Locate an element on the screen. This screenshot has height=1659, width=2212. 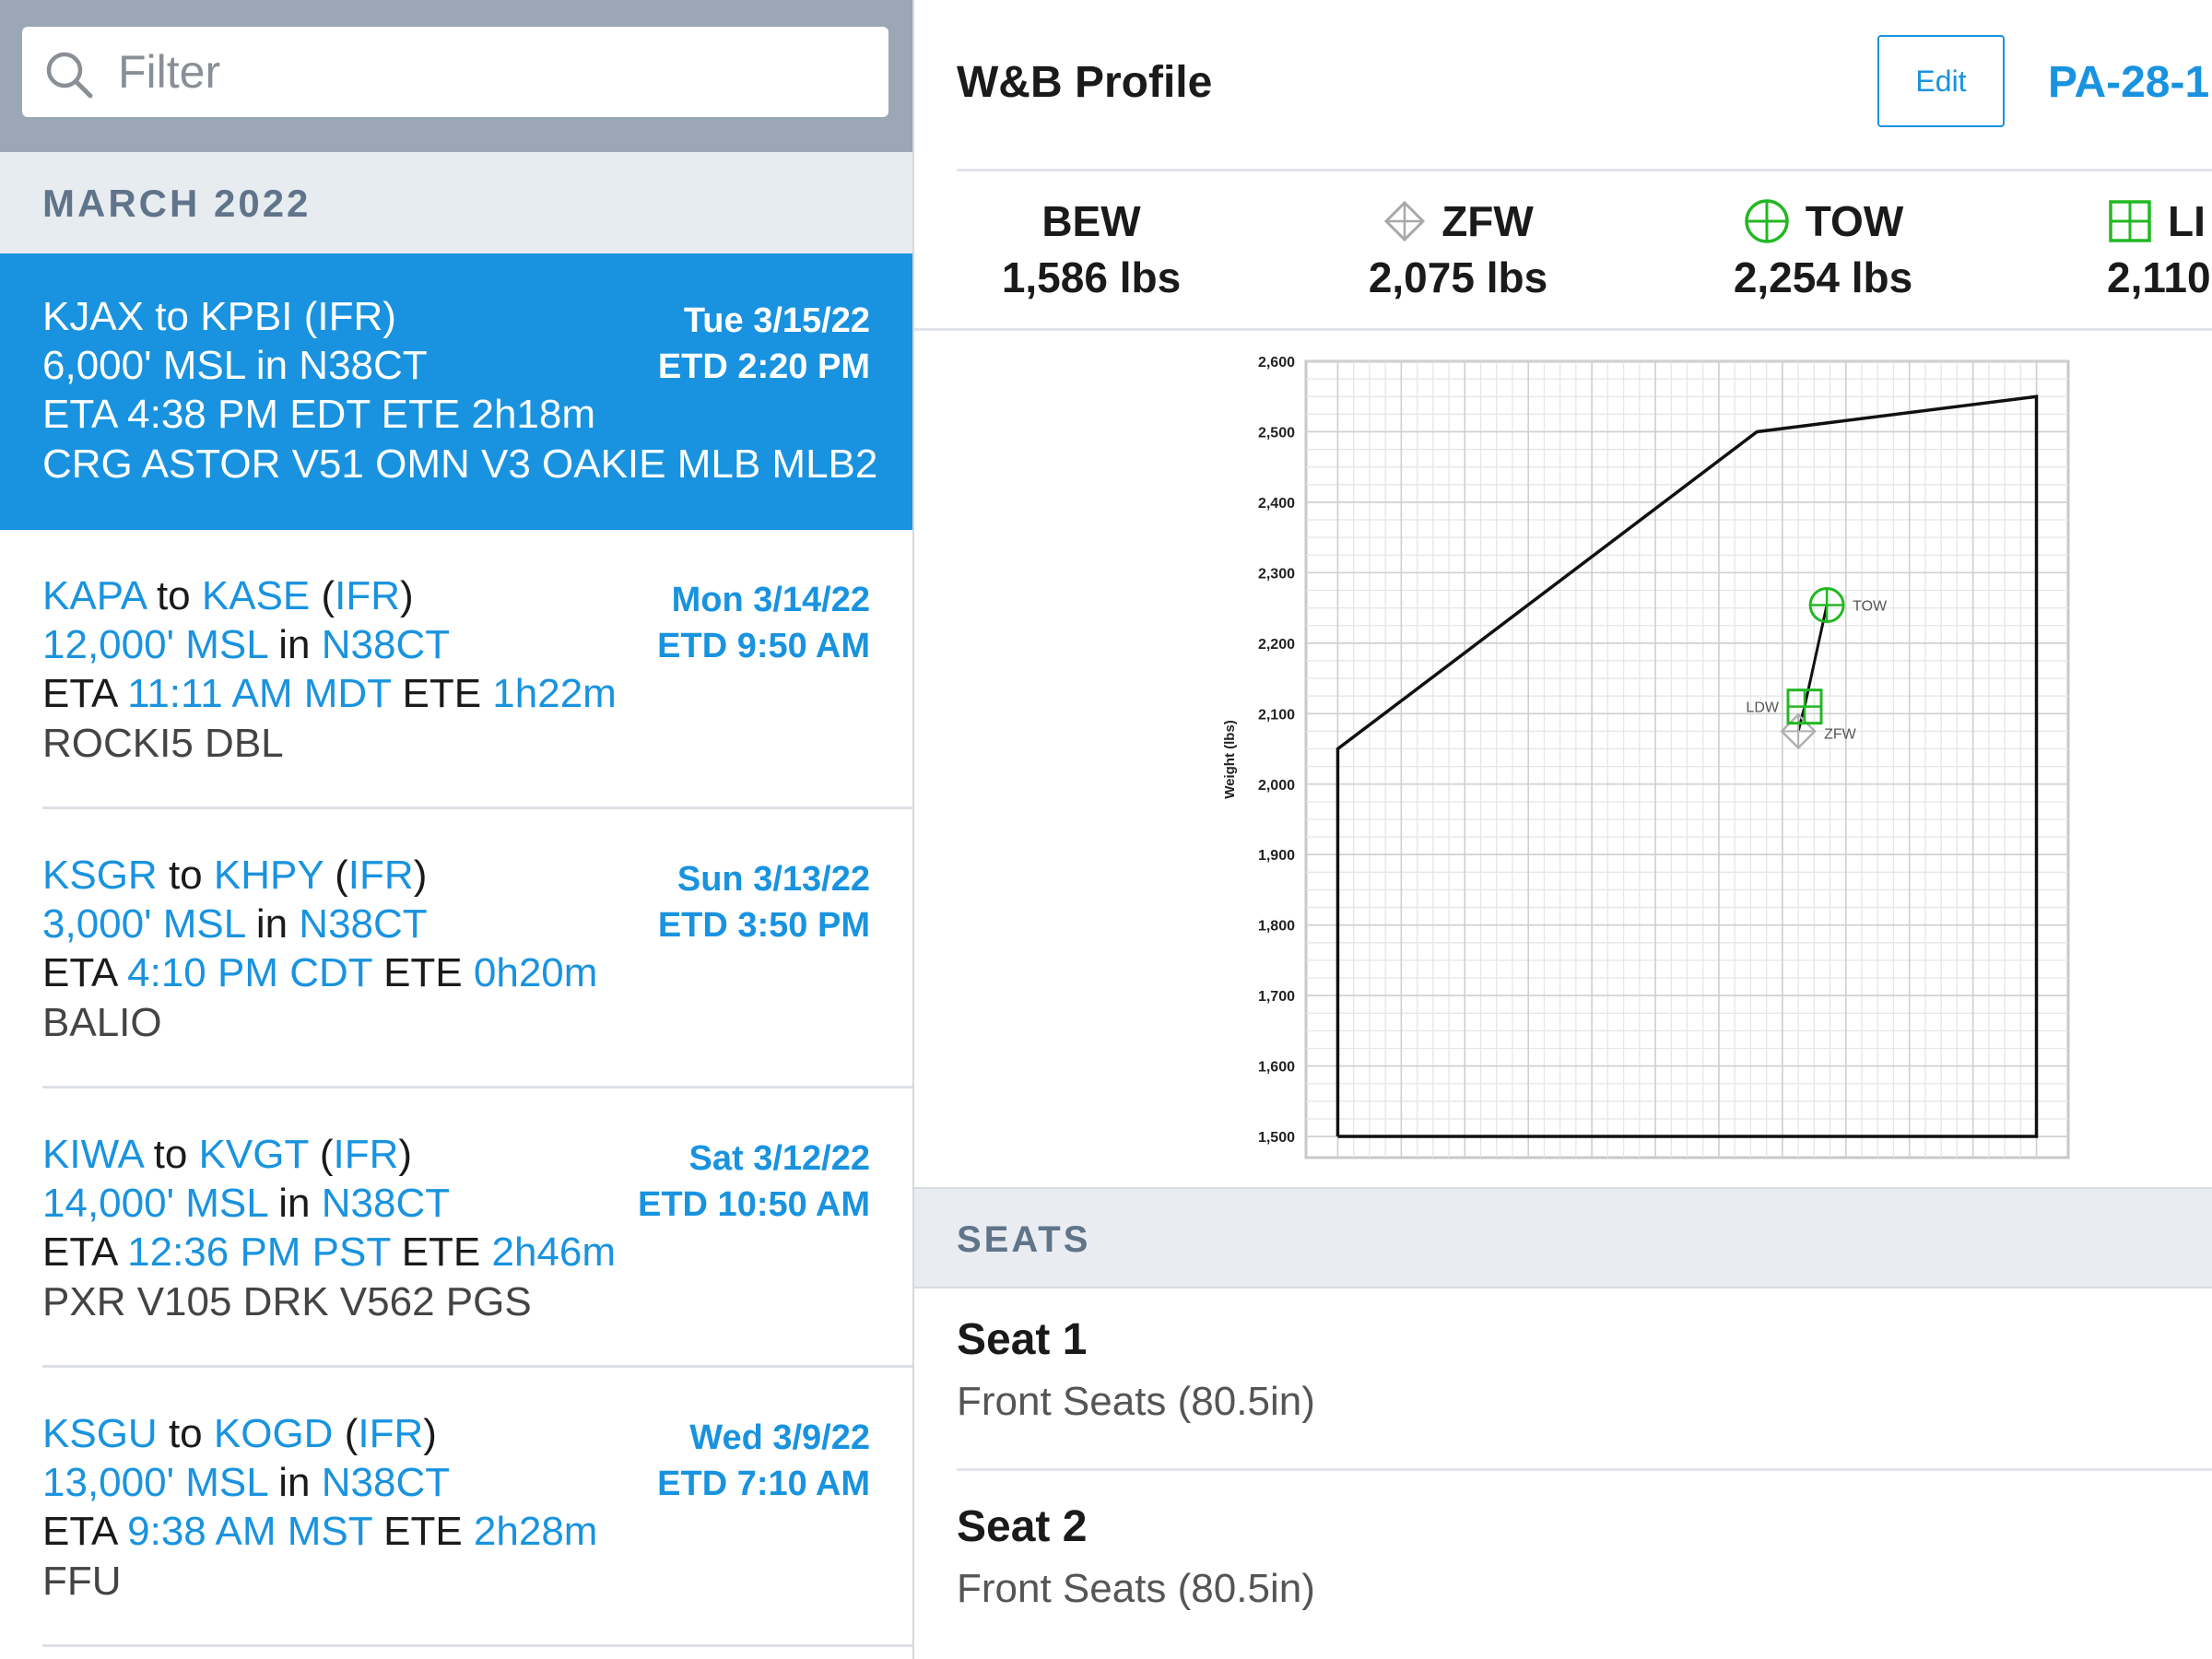
trip-eta-line: ETA 11:11 AM MDT ETE 1h22m is located at coordinates (329, 694).